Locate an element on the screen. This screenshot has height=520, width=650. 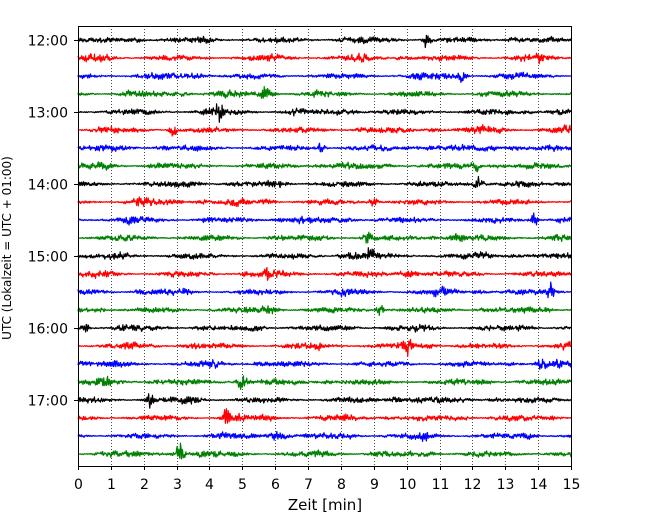
x-tick-label-15: 15 is located at coordinates (572, 485).